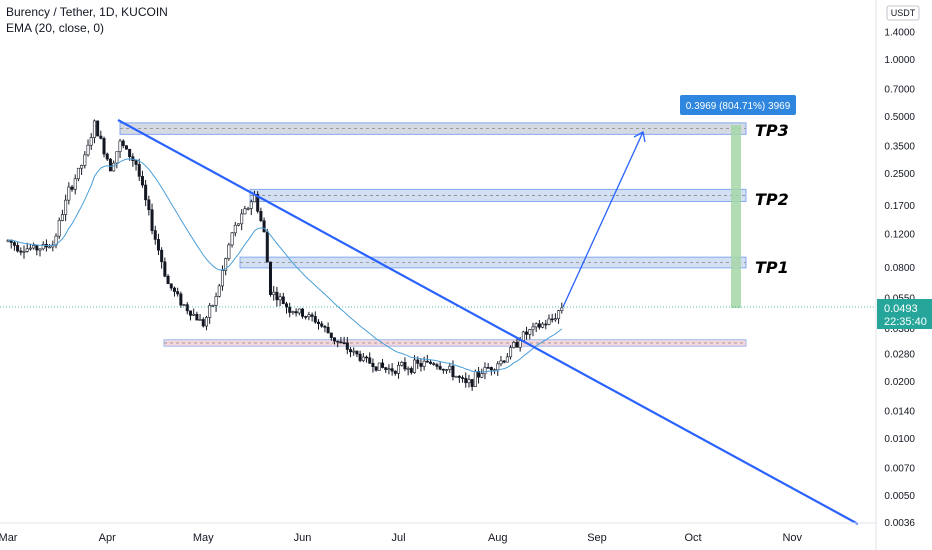  I want to click on measure-label-text: 0.3969 (804.71%) 3969, so click(738, 106).